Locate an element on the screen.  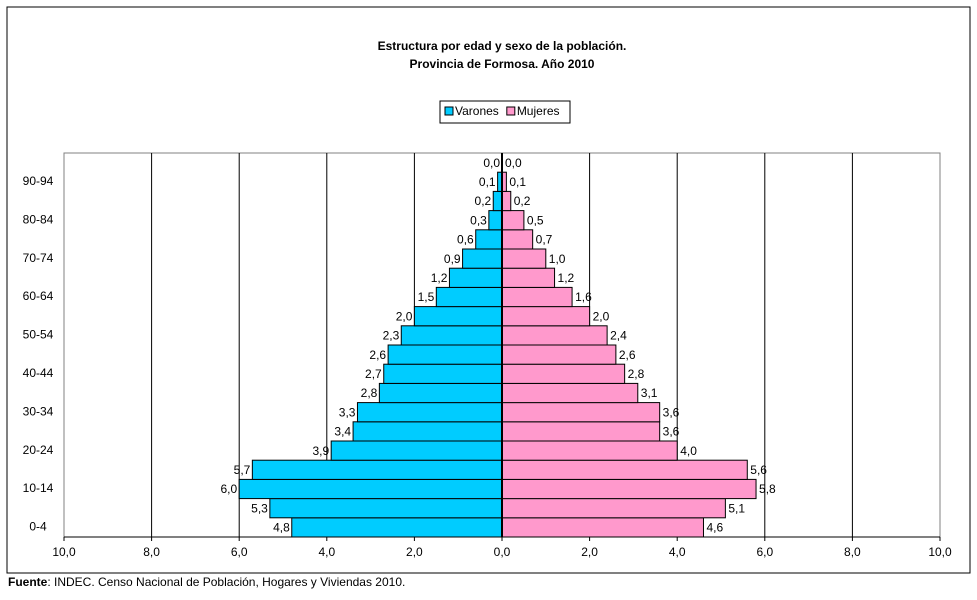
value-label: 0,3 is located at coordinates (478, 220).